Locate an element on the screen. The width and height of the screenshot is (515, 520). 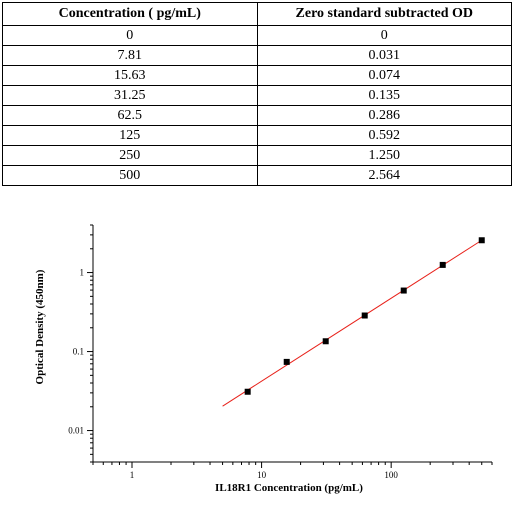
x-tick-label: 100 is located at coordinates (391, 475).